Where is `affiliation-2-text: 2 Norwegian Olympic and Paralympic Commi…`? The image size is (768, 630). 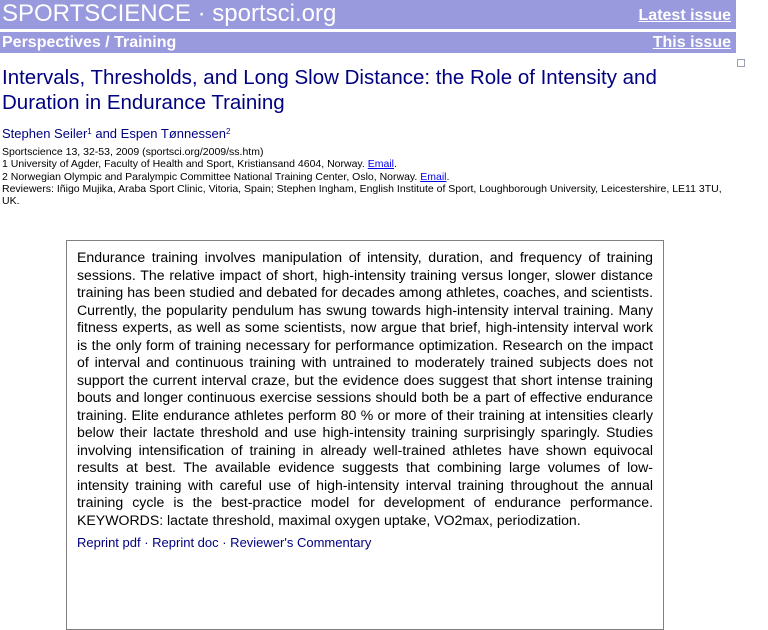
affiliation-2-text: 2 Norwegian Olympic and Paralympic Commi… is located at coordinates (211, 176).